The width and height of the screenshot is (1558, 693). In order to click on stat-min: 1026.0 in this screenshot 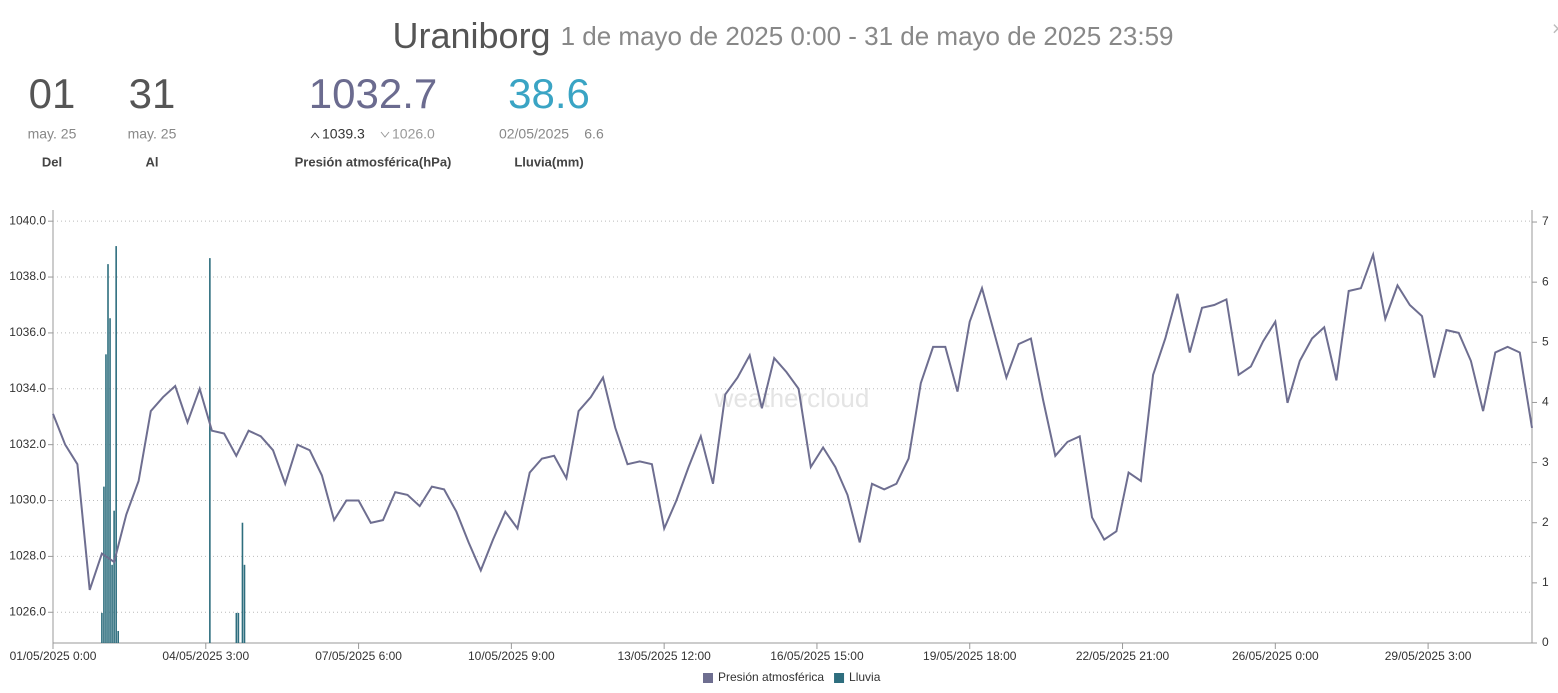, I will do `click(413, 134)`.